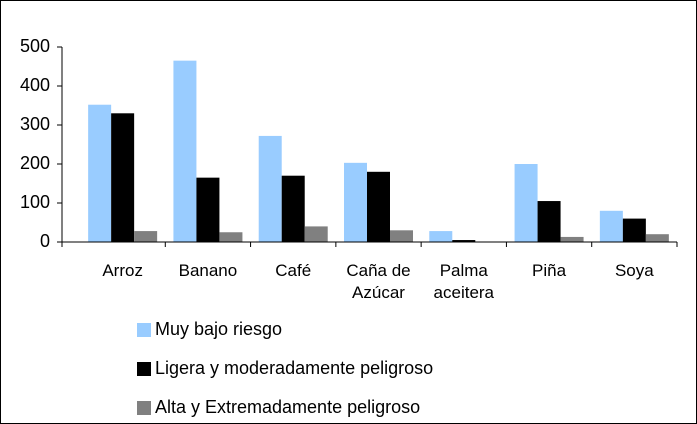 This screenshot has width=697, height=424. Describe the element at coordinates (464, 281) in the screenshot. I see `x-tick-label: Palma aceitera` at that location.